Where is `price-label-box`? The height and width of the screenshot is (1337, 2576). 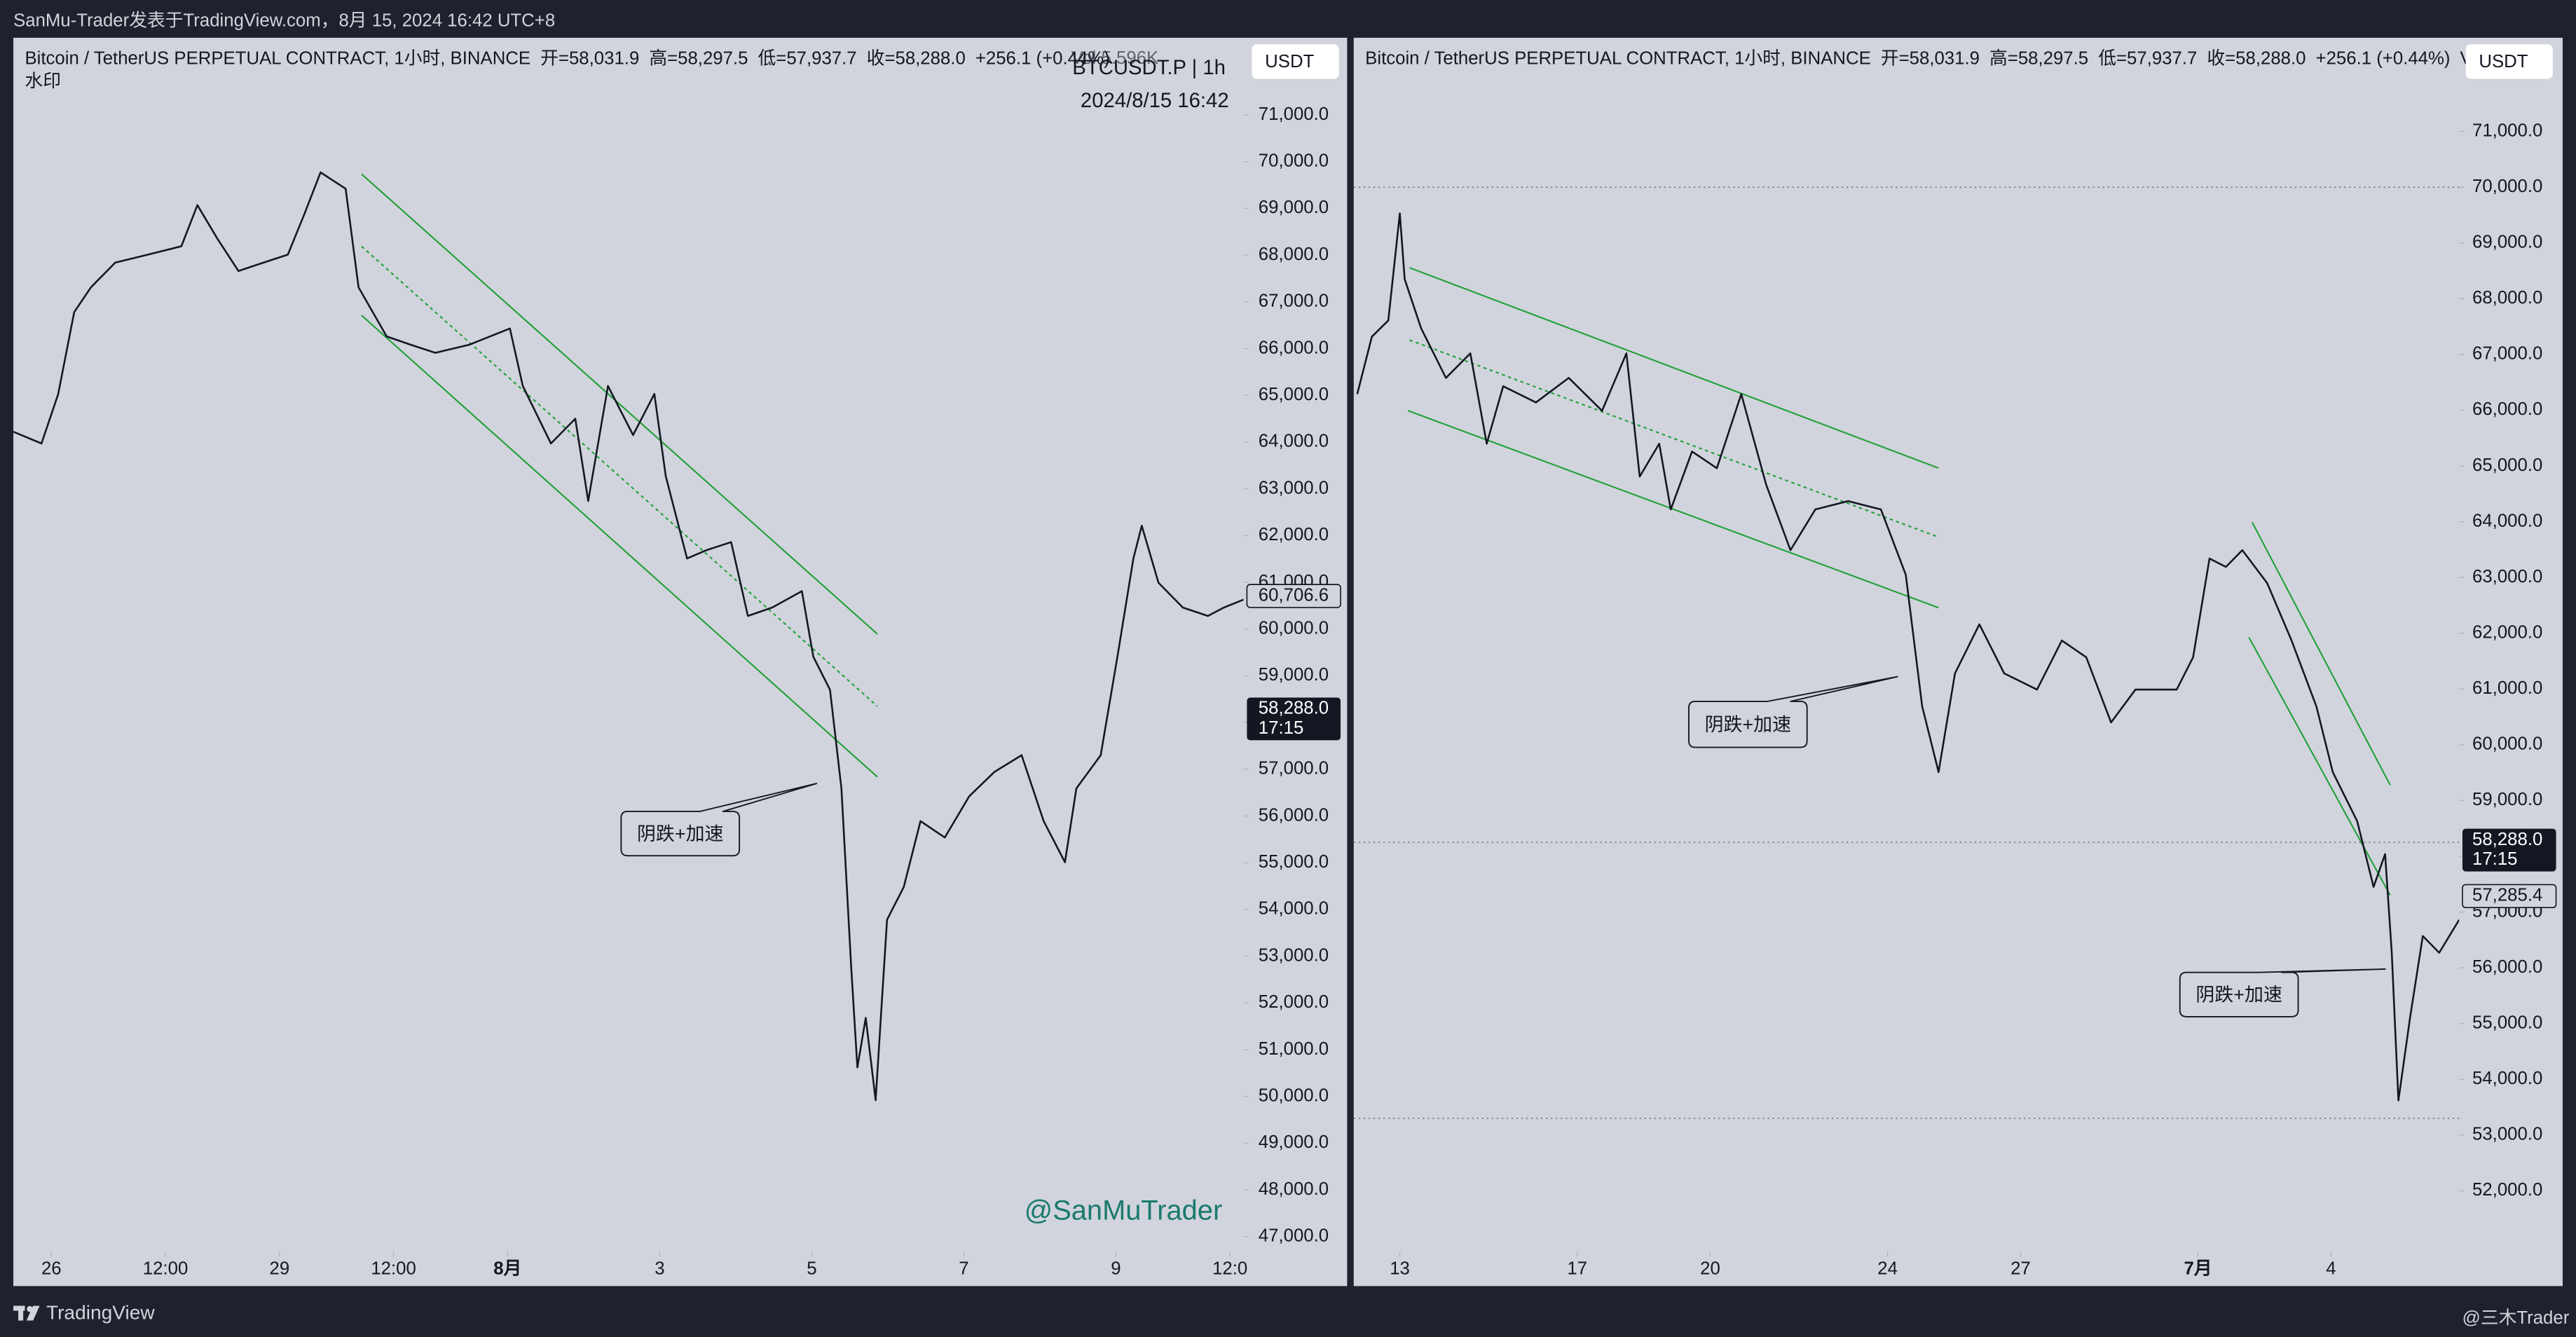
price-label-box is located at coordinates (2510, 896).